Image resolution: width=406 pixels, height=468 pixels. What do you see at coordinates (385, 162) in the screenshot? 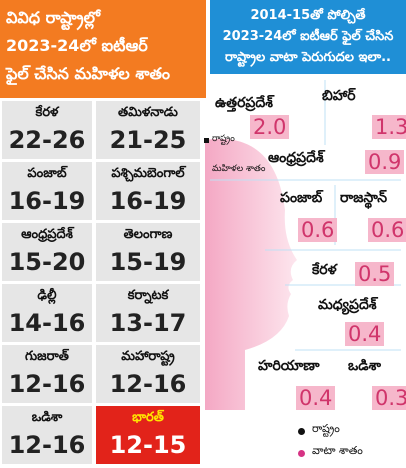
I see `state-value: 0.9` at bounding box center [385, 162].